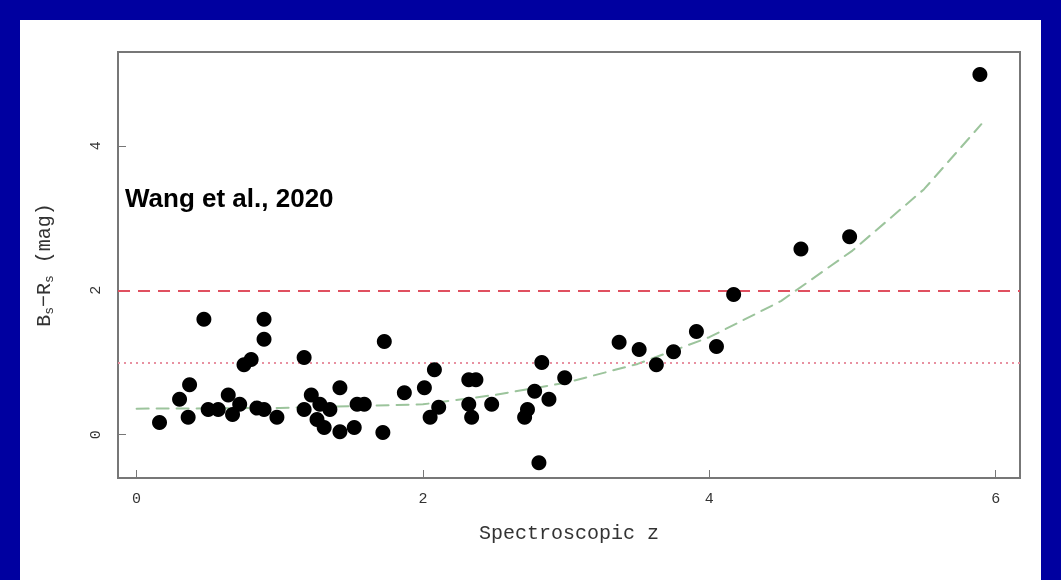  What do you see at coordinates (96, 435) in the screenshot?
I see `y-tick-label: 0` at bounding box center [96, 435].